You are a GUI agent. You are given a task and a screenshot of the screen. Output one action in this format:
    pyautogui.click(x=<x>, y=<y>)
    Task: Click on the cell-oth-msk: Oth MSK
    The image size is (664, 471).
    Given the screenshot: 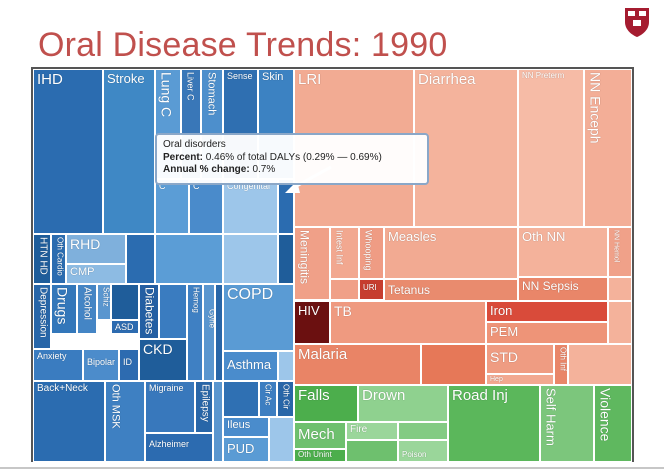 What is the action you would take?
    pyautogui.click(x=125, y=421)
    